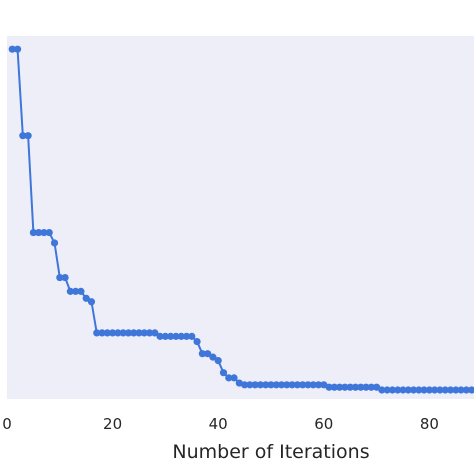  I want to click on x-tick-labels: 0 20 40 60 80, so click(220, 424).